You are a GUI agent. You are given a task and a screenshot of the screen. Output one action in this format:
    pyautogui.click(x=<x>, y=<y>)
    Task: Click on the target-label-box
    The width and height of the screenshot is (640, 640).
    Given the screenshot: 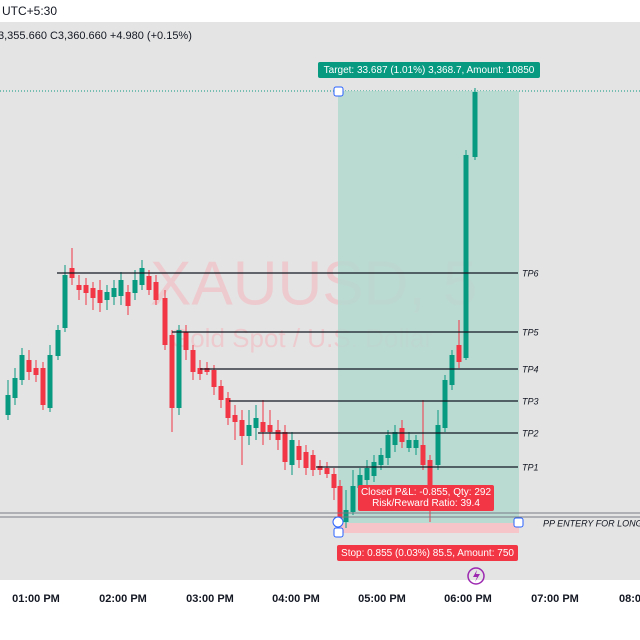 What is the action you would take?
    pyautogui.click(x=429, y=70)
    